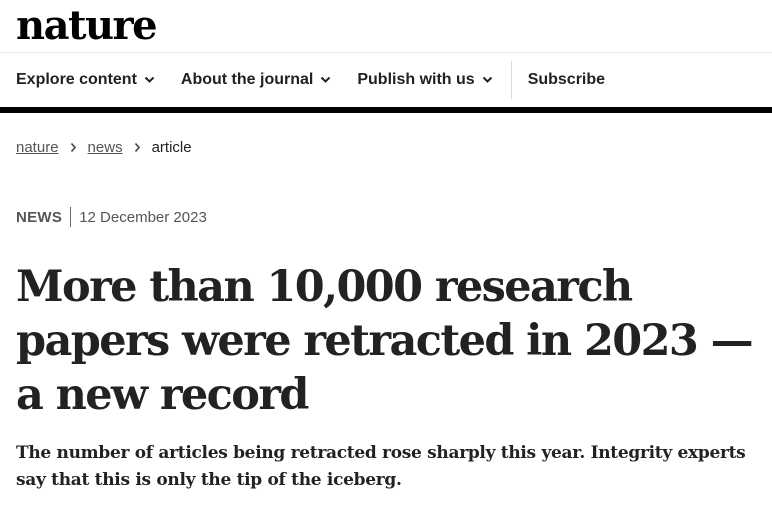 Image resolution: width=772 pixels, height=506 pixels. Describe the element at coordinates (37, 147) in the screenshot. I see `breadcrumb-nature: nature` at that location.